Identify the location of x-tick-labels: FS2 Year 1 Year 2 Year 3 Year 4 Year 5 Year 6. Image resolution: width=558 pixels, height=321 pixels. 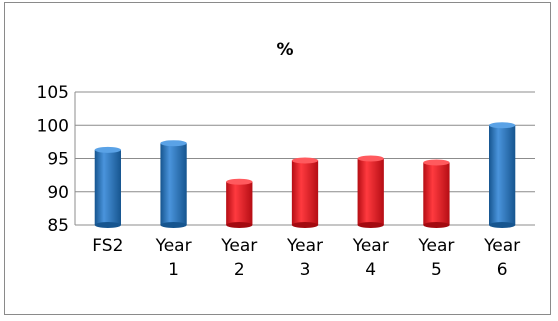
(306, 258).